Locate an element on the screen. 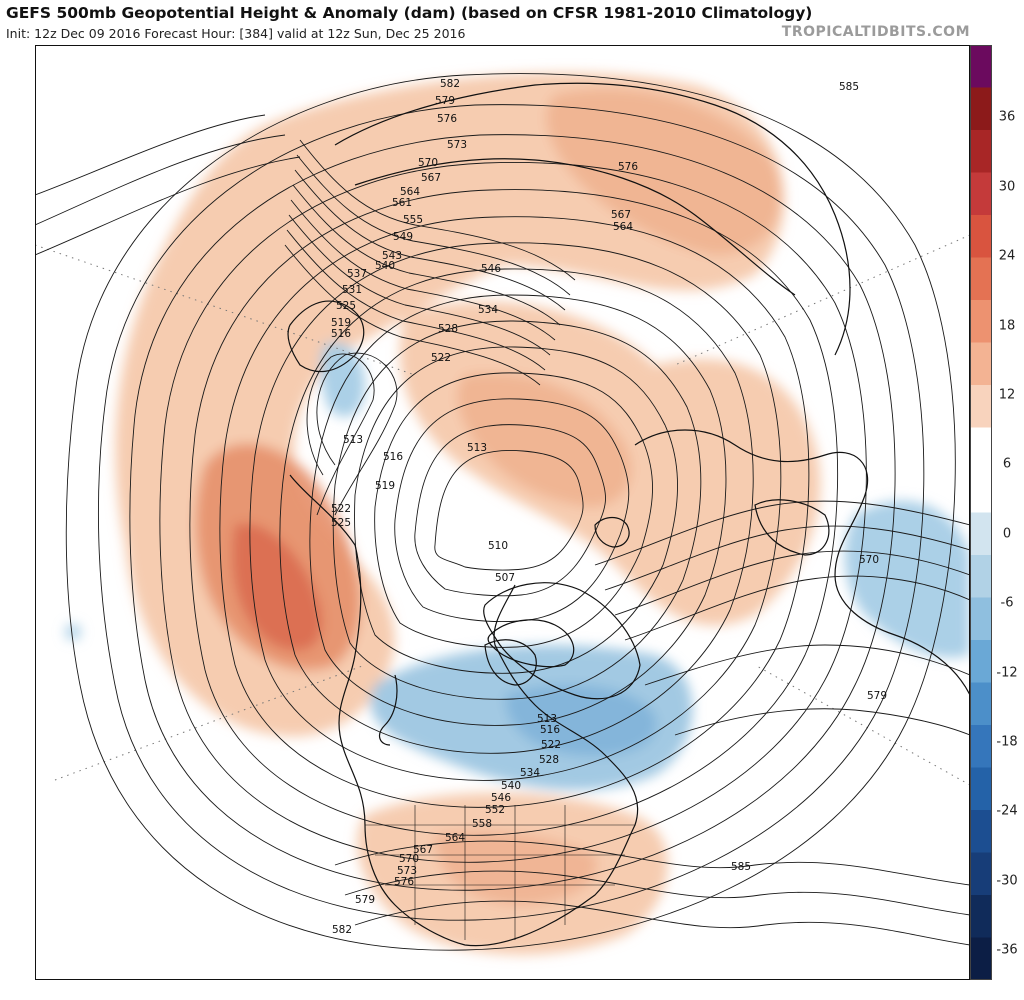  colorbar-label: 6 is located at coordinates (1007, 464).